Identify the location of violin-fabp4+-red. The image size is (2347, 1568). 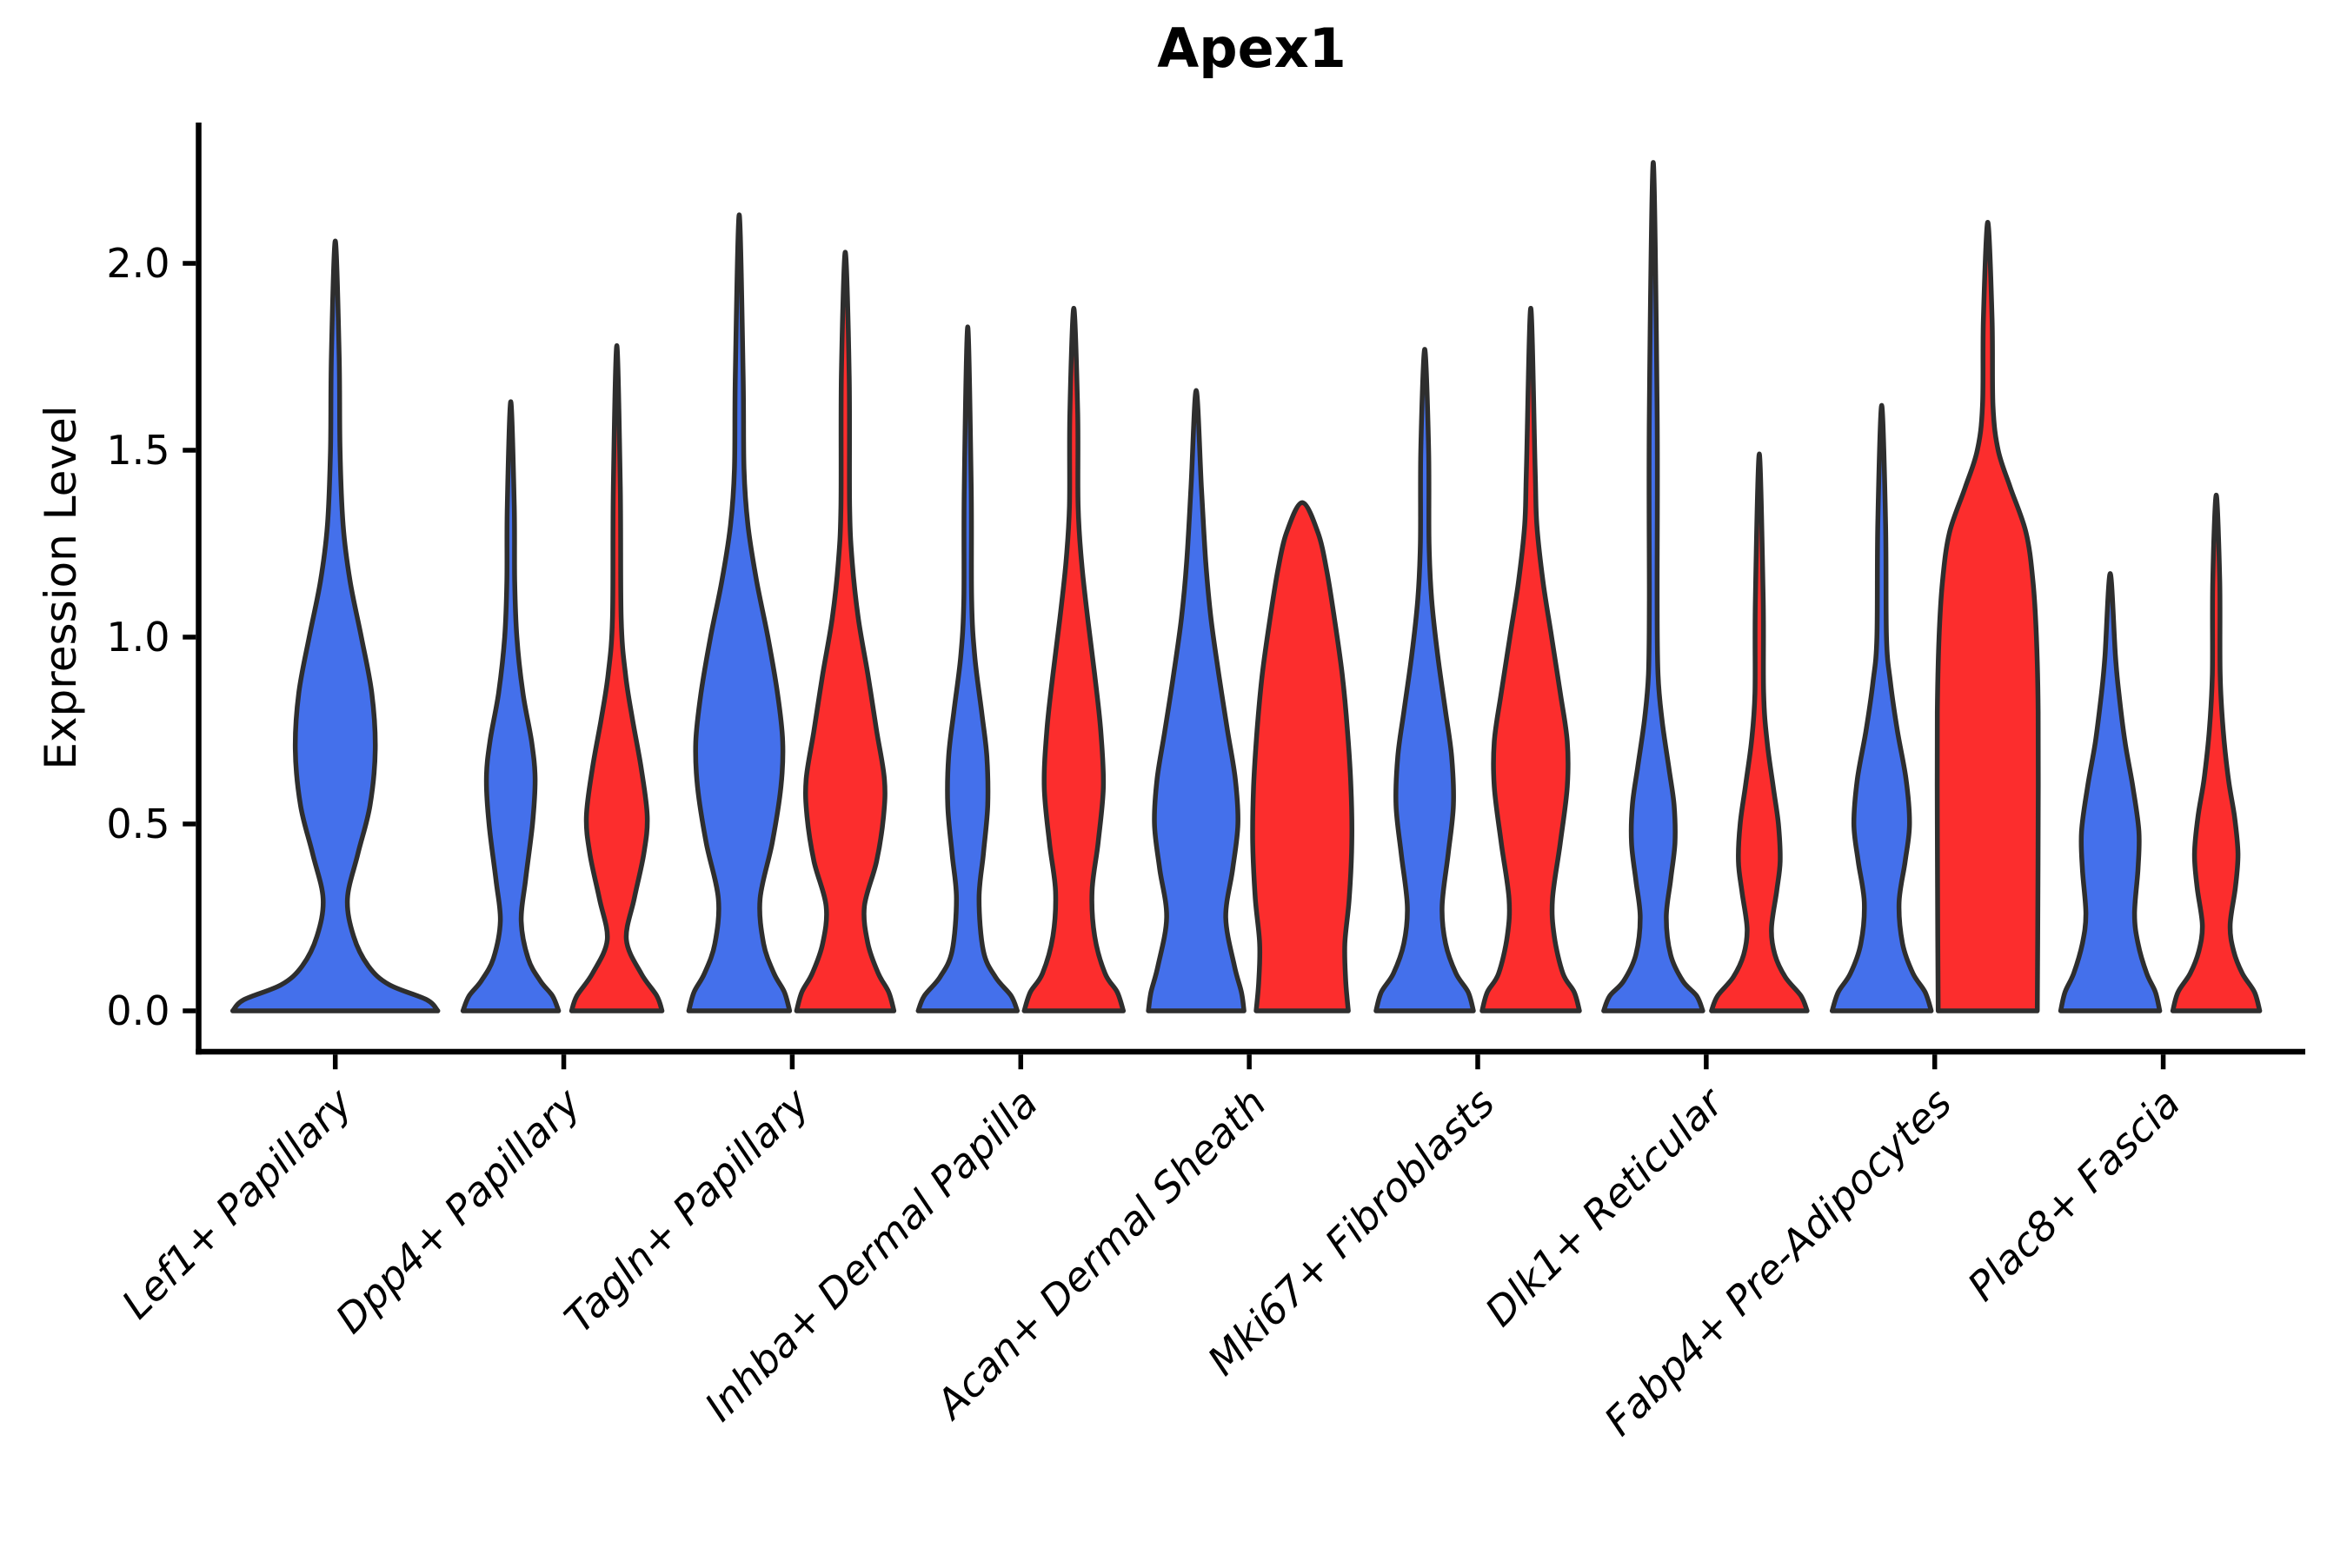
(1988, 616).